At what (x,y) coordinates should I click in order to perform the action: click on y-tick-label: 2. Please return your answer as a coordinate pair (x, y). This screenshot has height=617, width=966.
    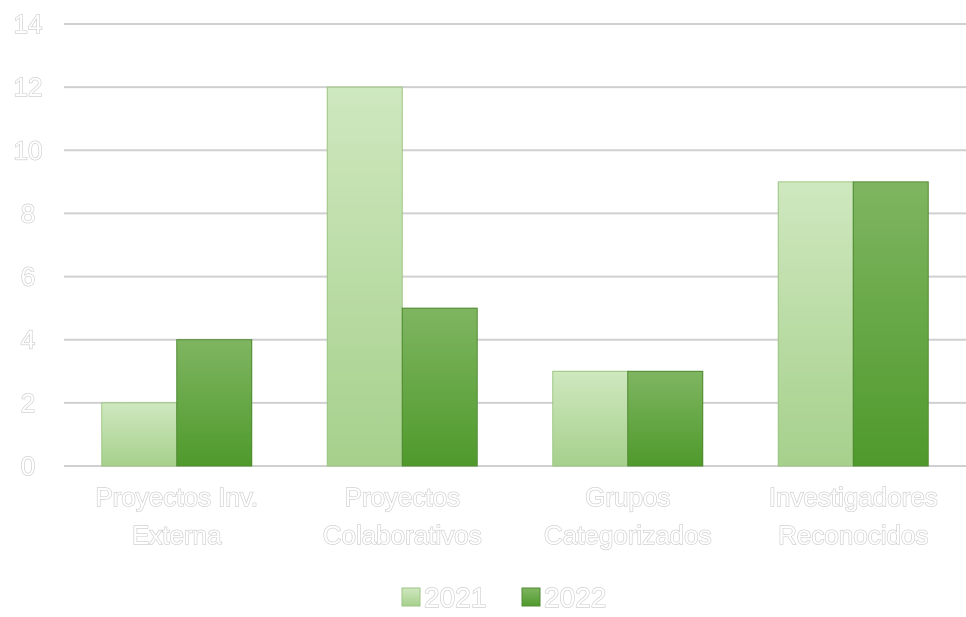
    Looking at the image, I should click on (28, 403).